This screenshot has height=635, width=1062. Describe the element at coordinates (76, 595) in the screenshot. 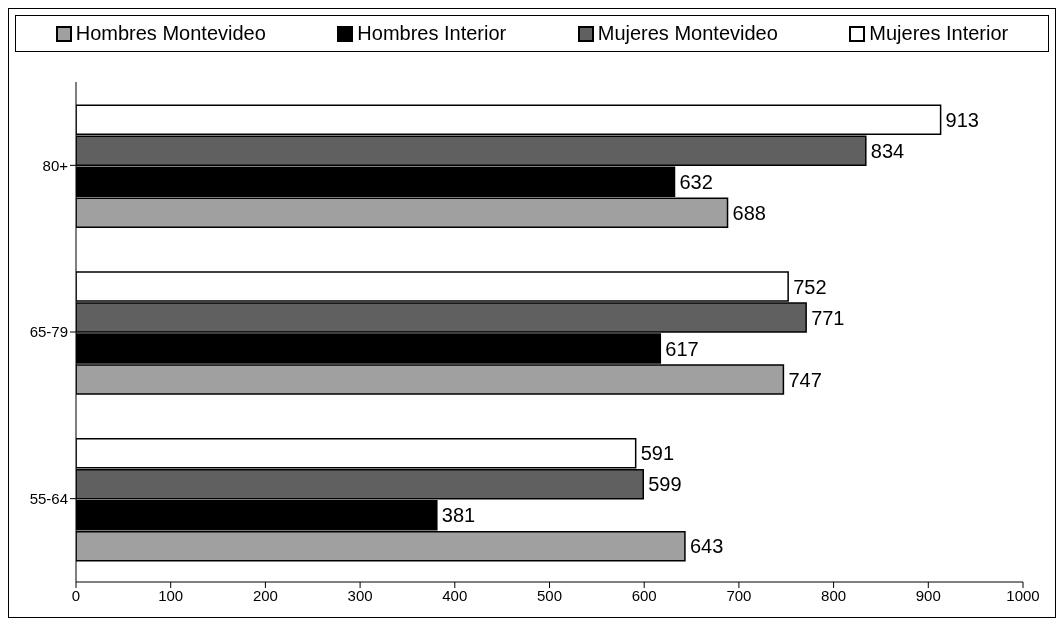

I see `x-tick-label: 0` at that location.